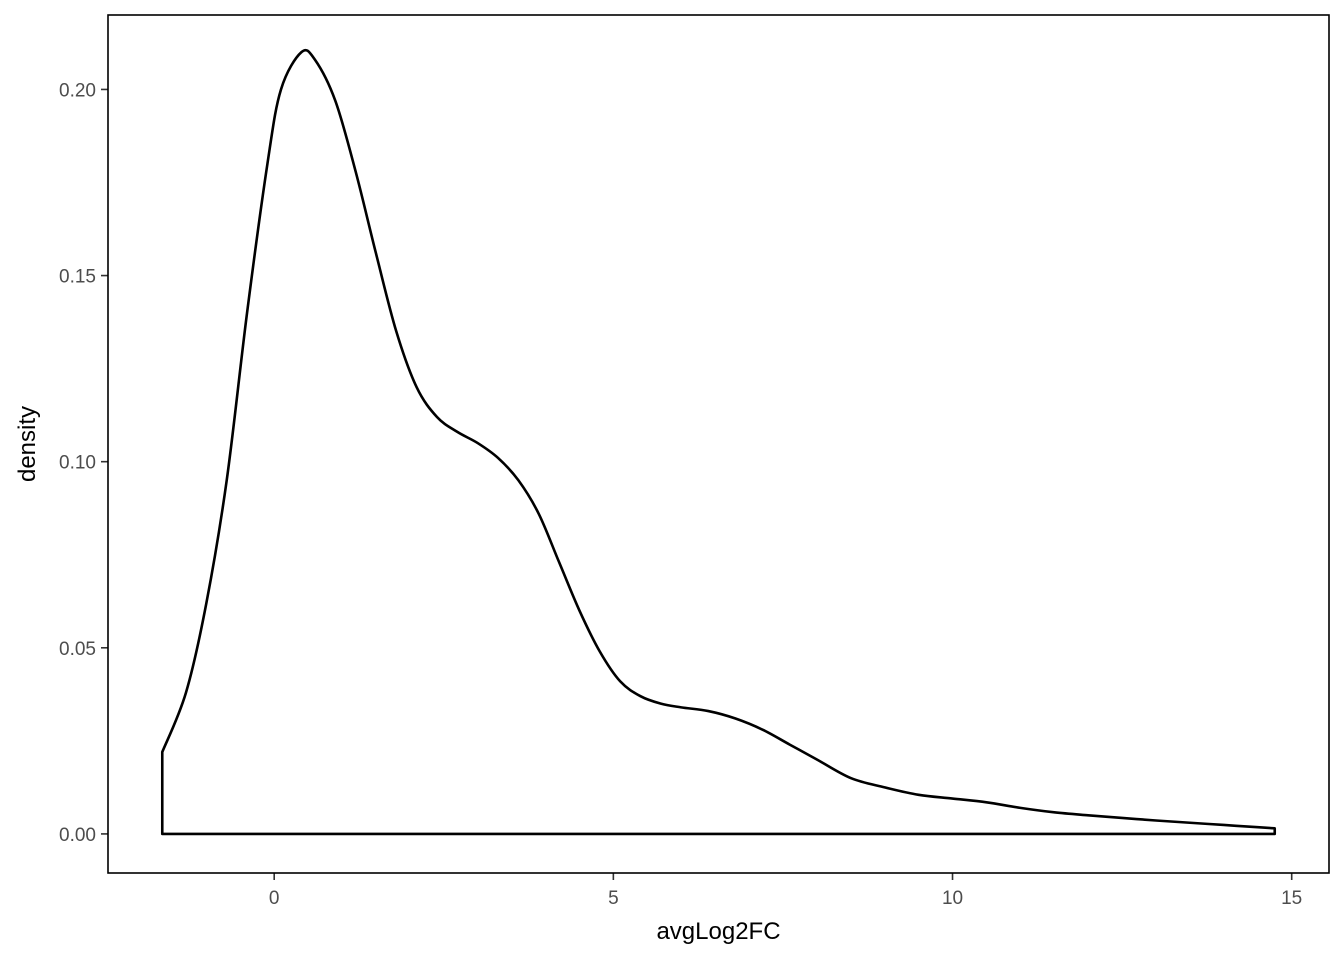  What do you see at coordinates (77, 277) in the screenshot?
I see `y-tick-label: 0.15` at bounding box center [77, 277].